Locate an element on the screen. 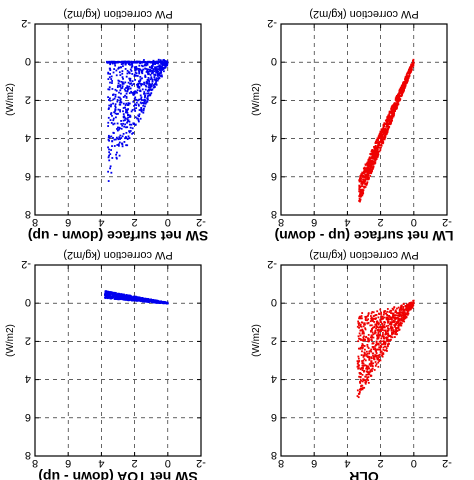 The width and height of the screenshot is (474, 480). y-tick-label: 4 is located at coordinates (274, 138).